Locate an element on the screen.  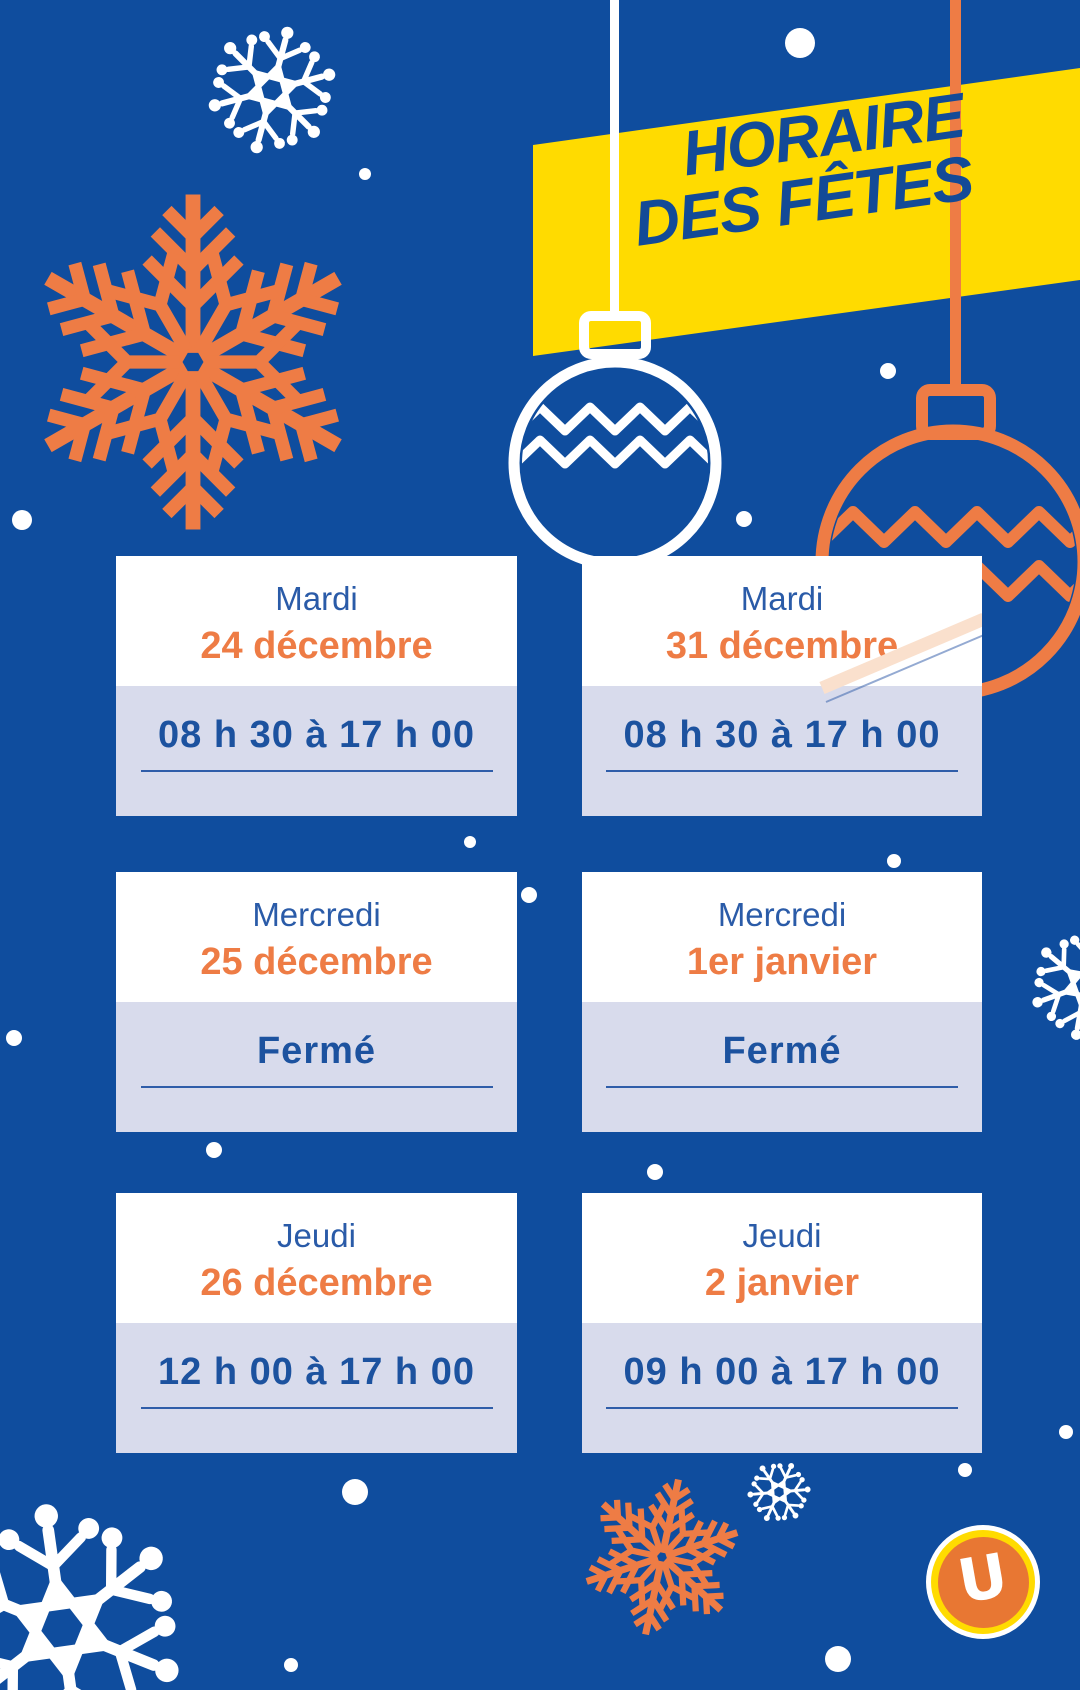
banner-ribbon is located at coordinates (806, 212).